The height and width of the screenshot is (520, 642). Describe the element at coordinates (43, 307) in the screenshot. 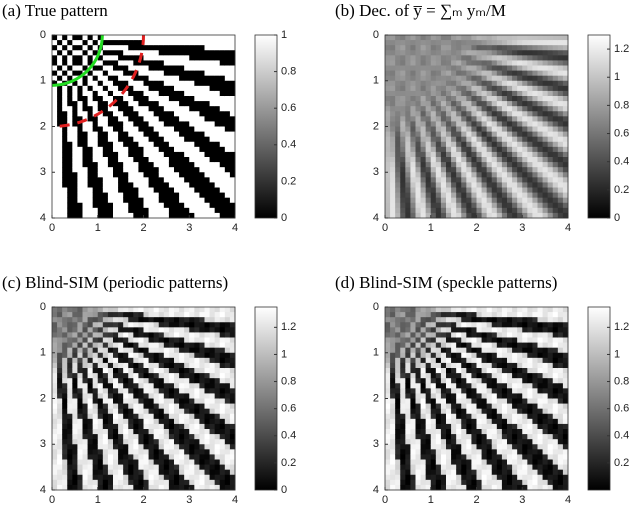

I see `y-tick-label: 0` at that location.